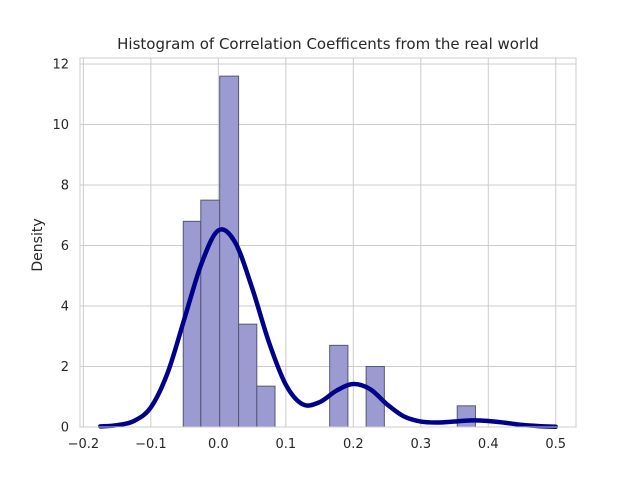 Image resolution: width=640 pixels, height=480 pixels. Describe the element at coordinates (317, 444) in the screenshot. I see `x-axis-ticks: −0.2 −0.1 0.0 0.1 0.2 0.3 0.4 0.5` at that location.